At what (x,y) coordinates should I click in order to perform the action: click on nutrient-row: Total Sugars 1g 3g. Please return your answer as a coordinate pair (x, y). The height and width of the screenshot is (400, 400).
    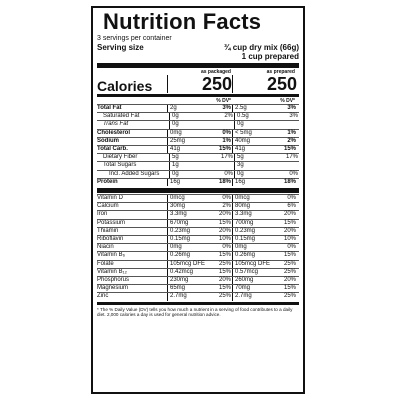
    Looking at the image, I should click on (198, 165).